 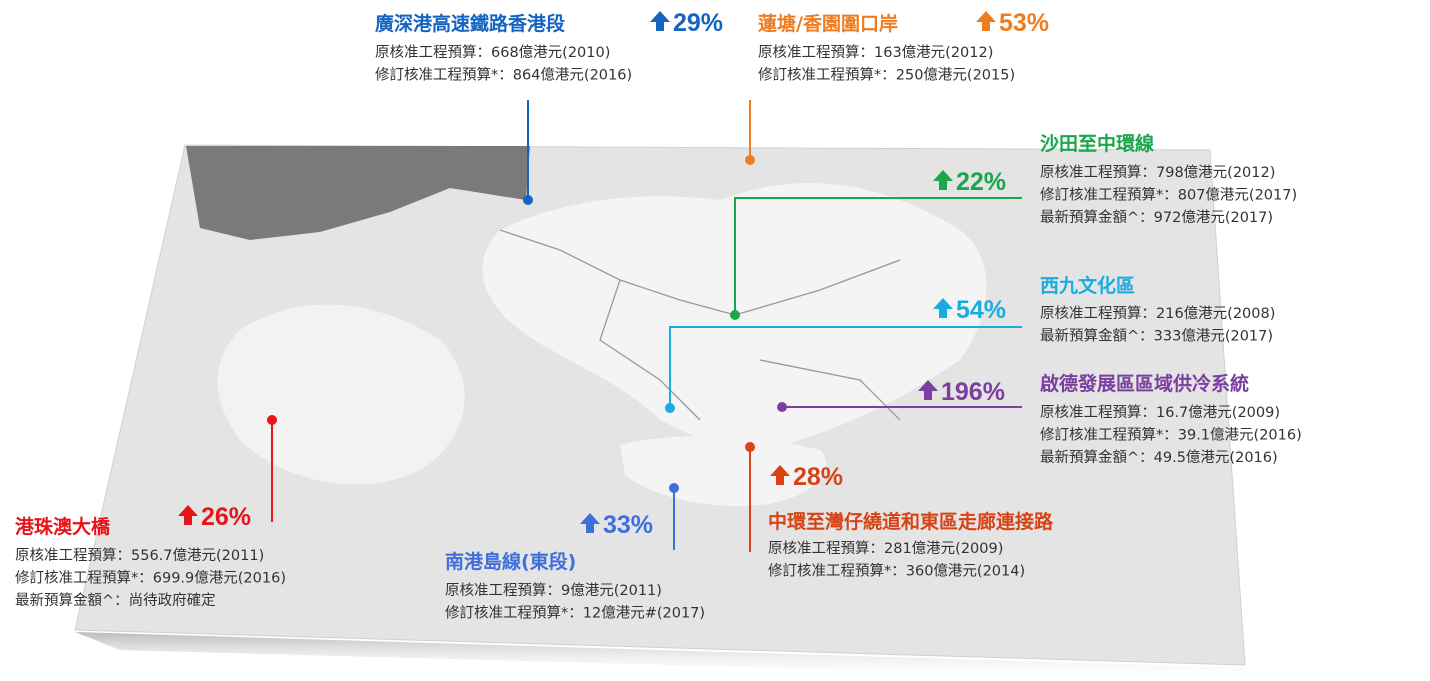 I want to click on project-name: 蓮塘/香園圍口岸, so click(x=828, y=23).